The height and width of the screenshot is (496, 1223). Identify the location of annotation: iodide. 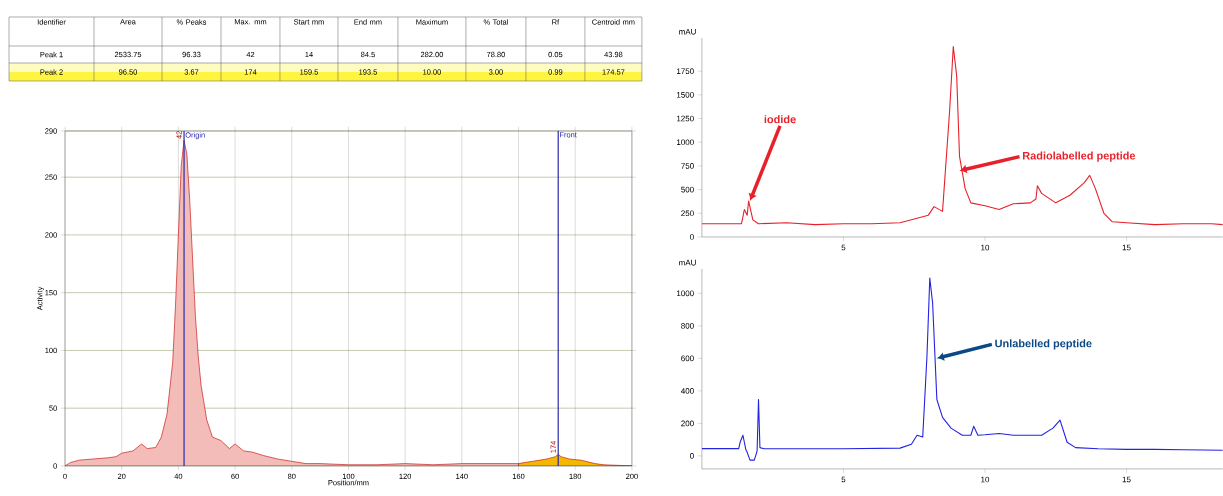
(780, 119).